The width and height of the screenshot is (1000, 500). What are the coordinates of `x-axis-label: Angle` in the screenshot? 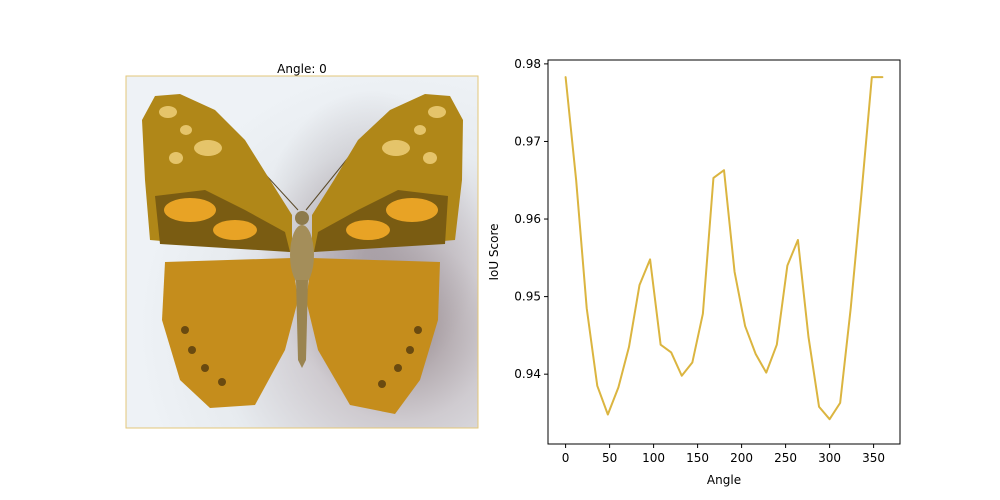 It's located at (724, 480).